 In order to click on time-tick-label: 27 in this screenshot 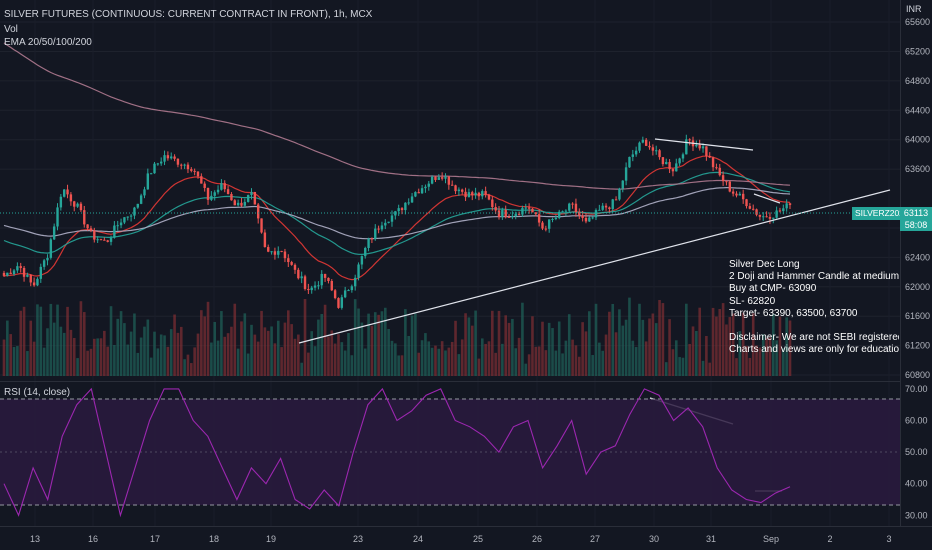, I will do `click(595, 539)`.